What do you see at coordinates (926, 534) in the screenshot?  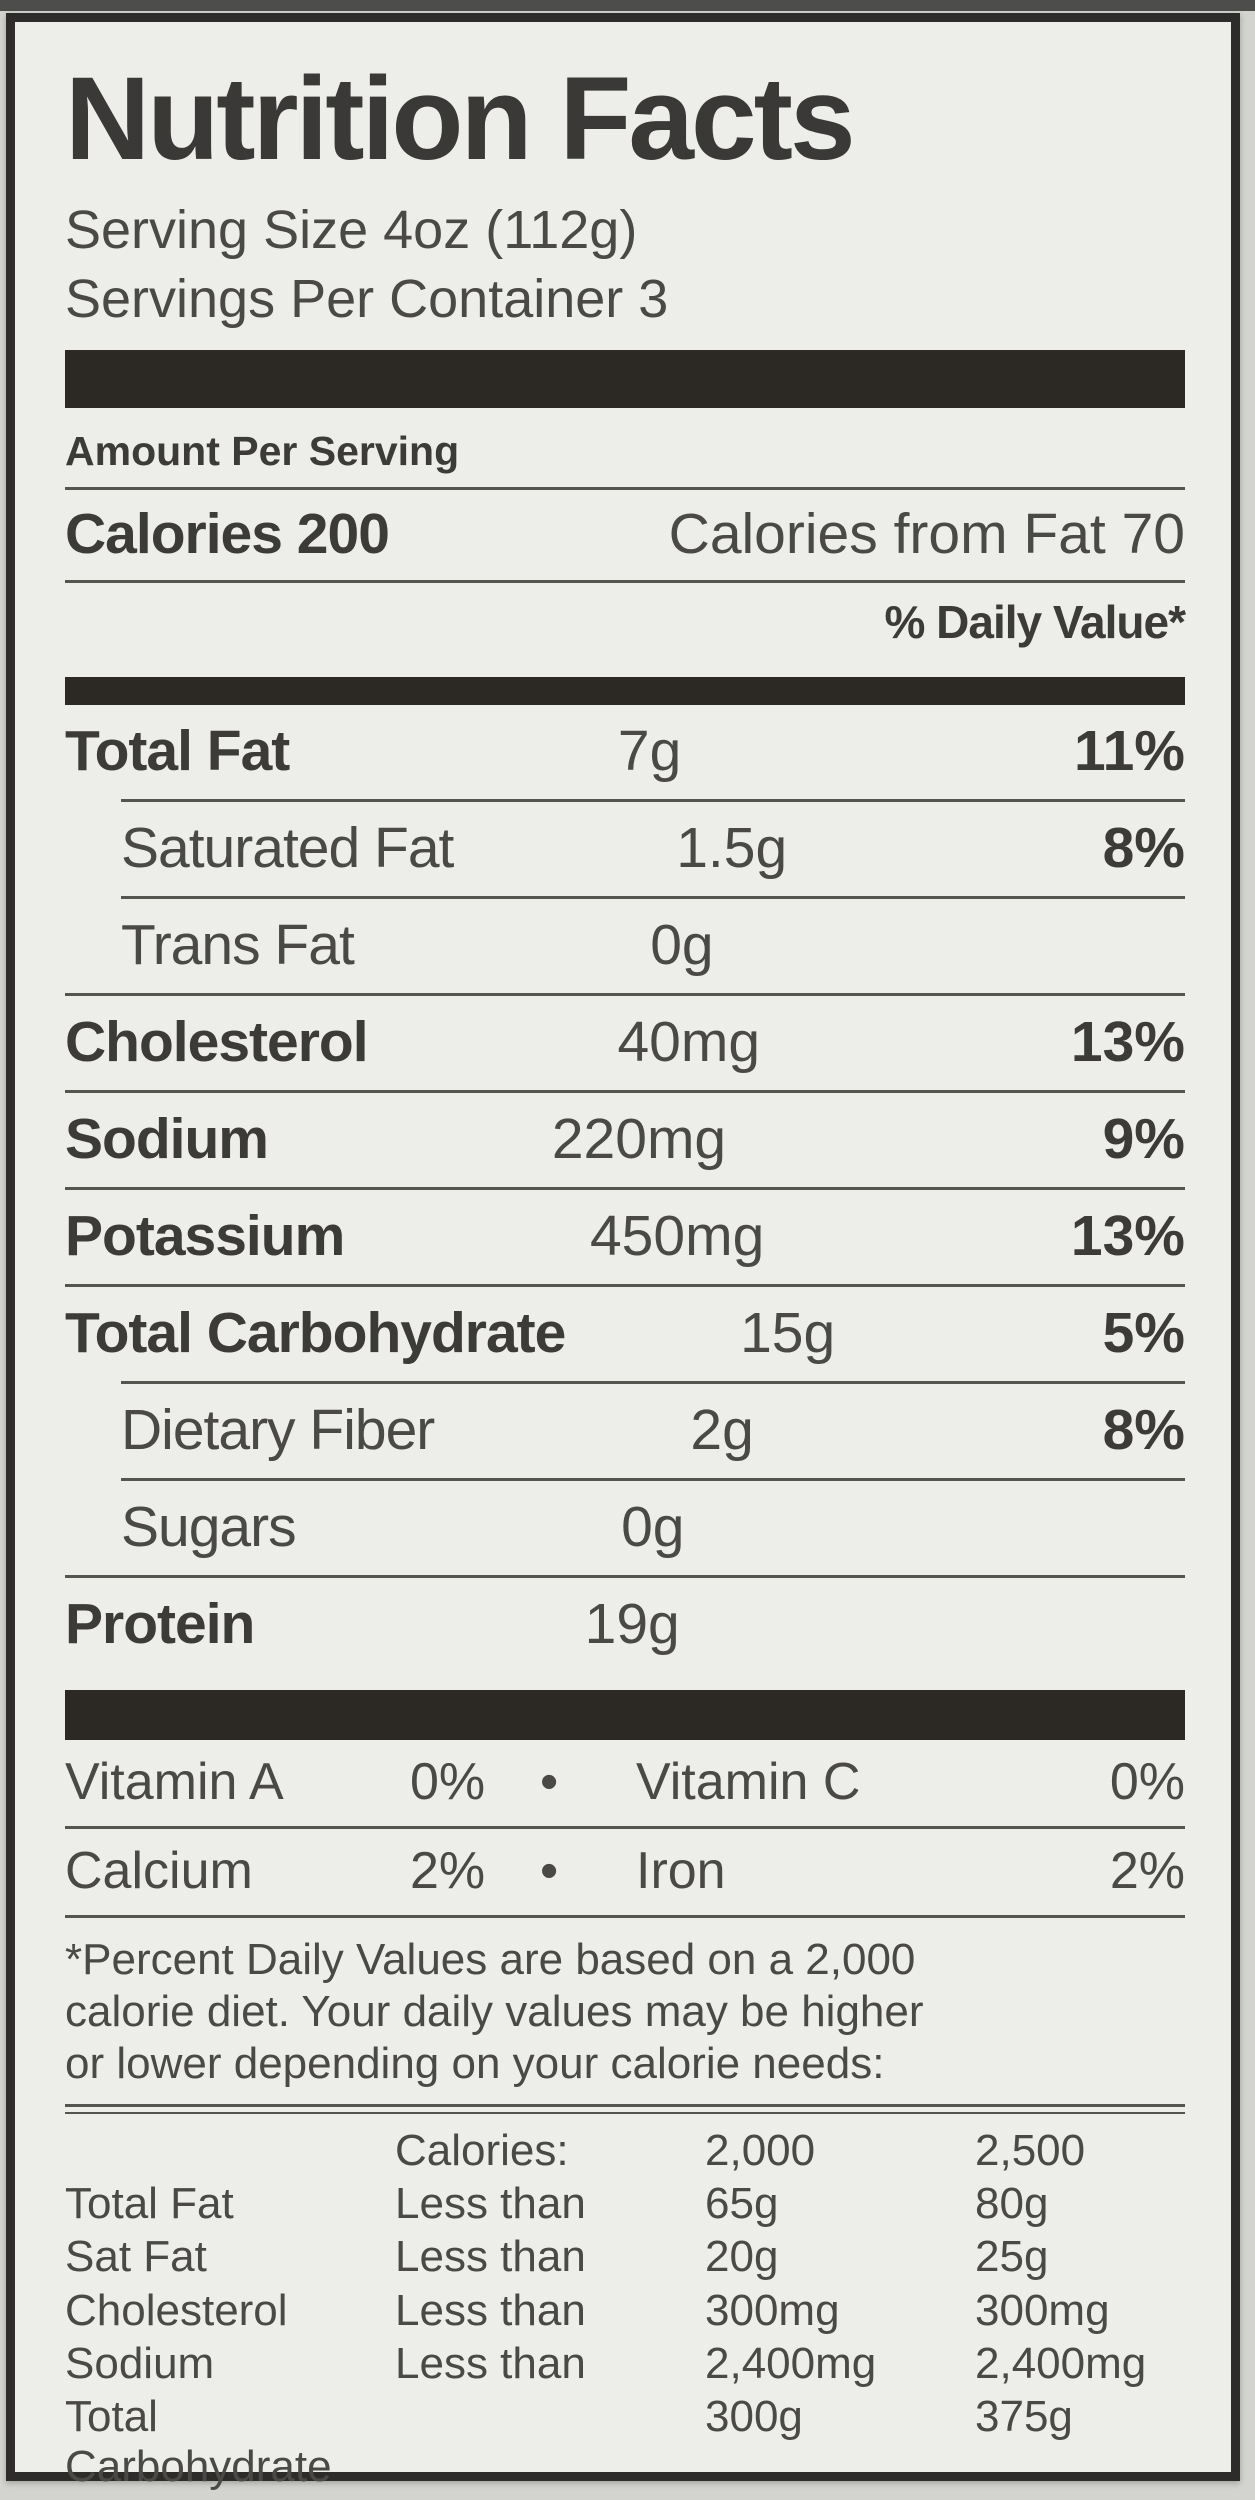 I see `calories-from-fat: Calories from Fat 70` at bounding box center [926, 534].